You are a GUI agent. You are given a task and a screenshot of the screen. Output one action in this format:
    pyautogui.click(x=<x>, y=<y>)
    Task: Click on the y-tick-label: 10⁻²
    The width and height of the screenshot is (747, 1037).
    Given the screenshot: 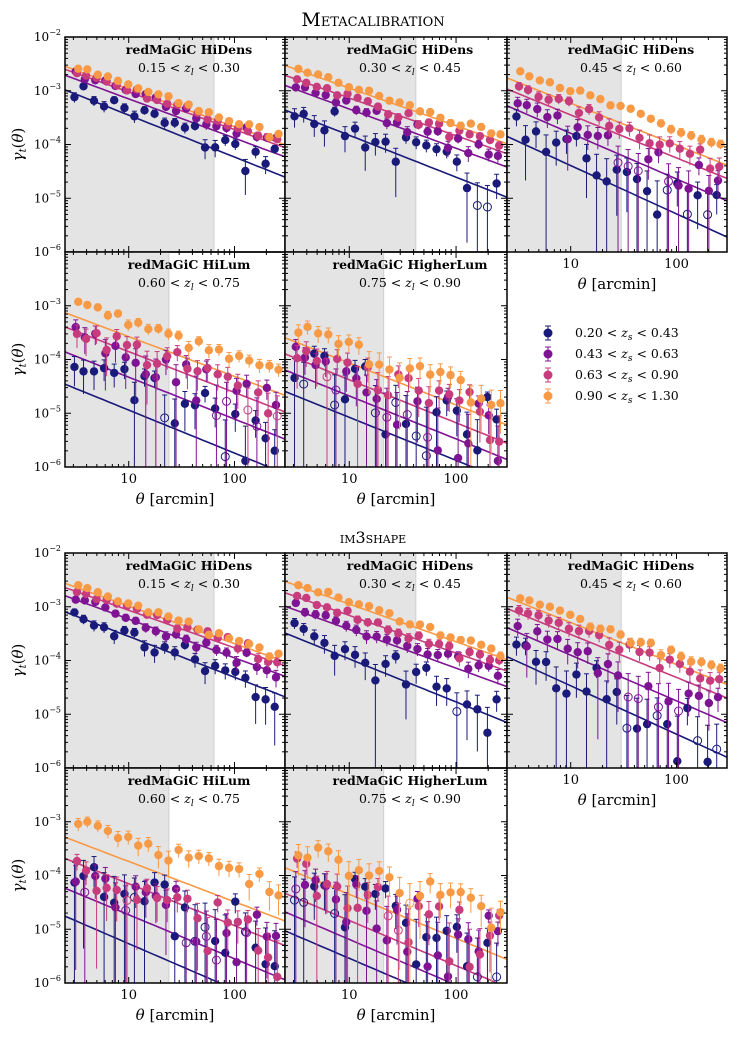 What is the action you would take?
    pyautogui.click(x=47, y=552)
    